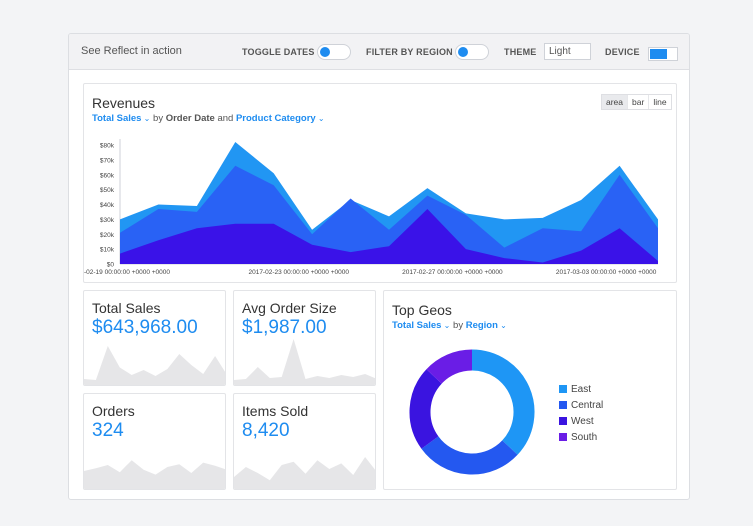  I want to click on kpi-label: Avg Order Size, so click(289, 308).